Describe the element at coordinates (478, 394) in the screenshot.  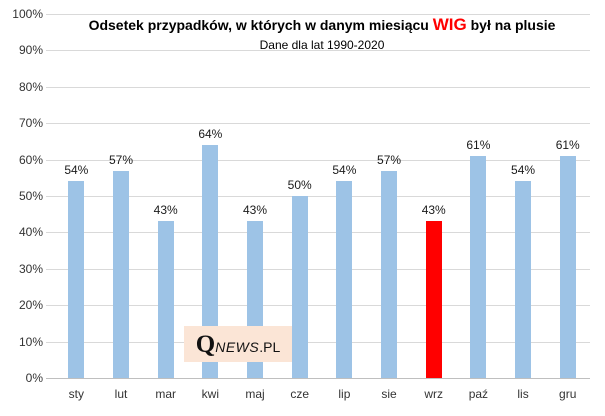
I see `x-axis-tick-label: paź` at that location.